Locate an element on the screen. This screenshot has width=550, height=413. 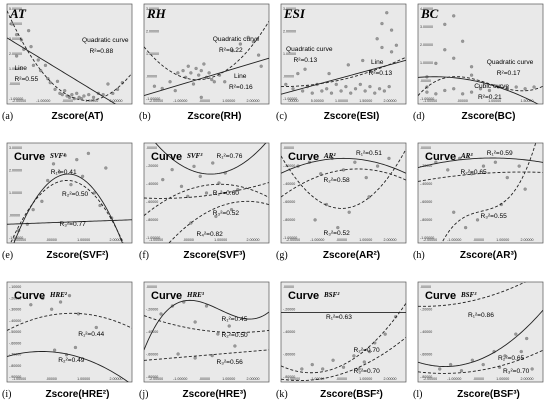
panel-label: (a) is located at coordinates (7, 116).